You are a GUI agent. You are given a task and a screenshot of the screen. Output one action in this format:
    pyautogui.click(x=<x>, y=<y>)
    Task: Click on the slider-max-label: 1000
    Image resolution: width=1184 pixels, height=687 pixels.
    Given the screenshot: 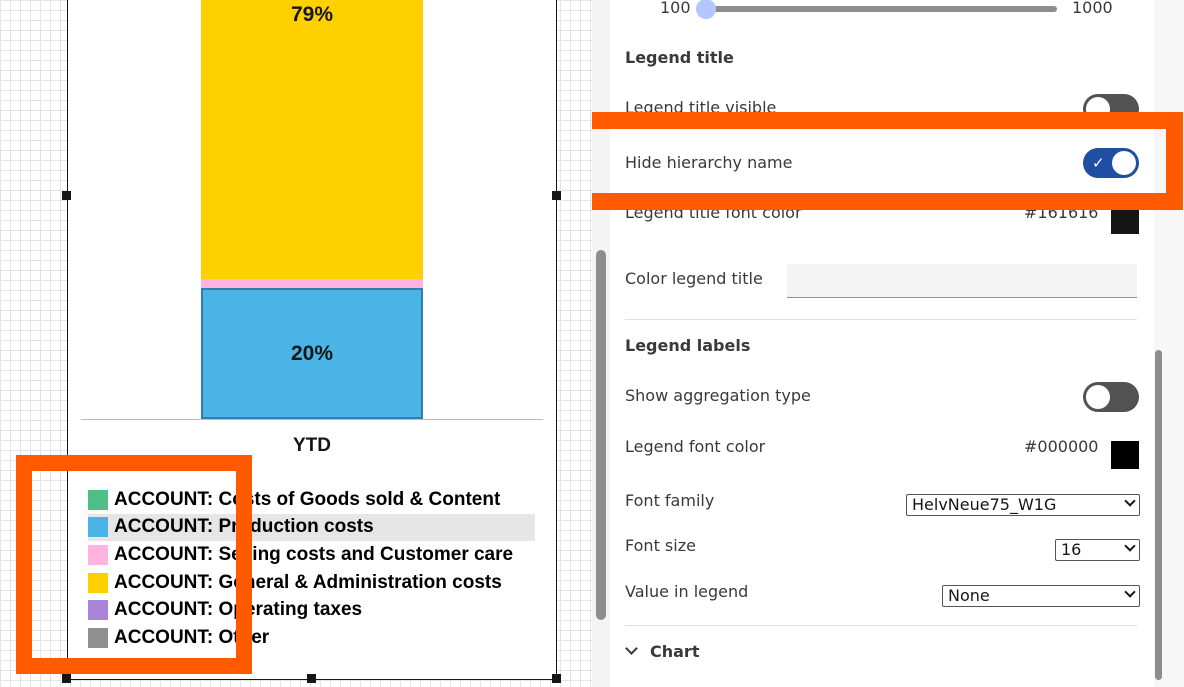 What is the action you would take?
    pyautogui.click(x=1092, y=8)
    